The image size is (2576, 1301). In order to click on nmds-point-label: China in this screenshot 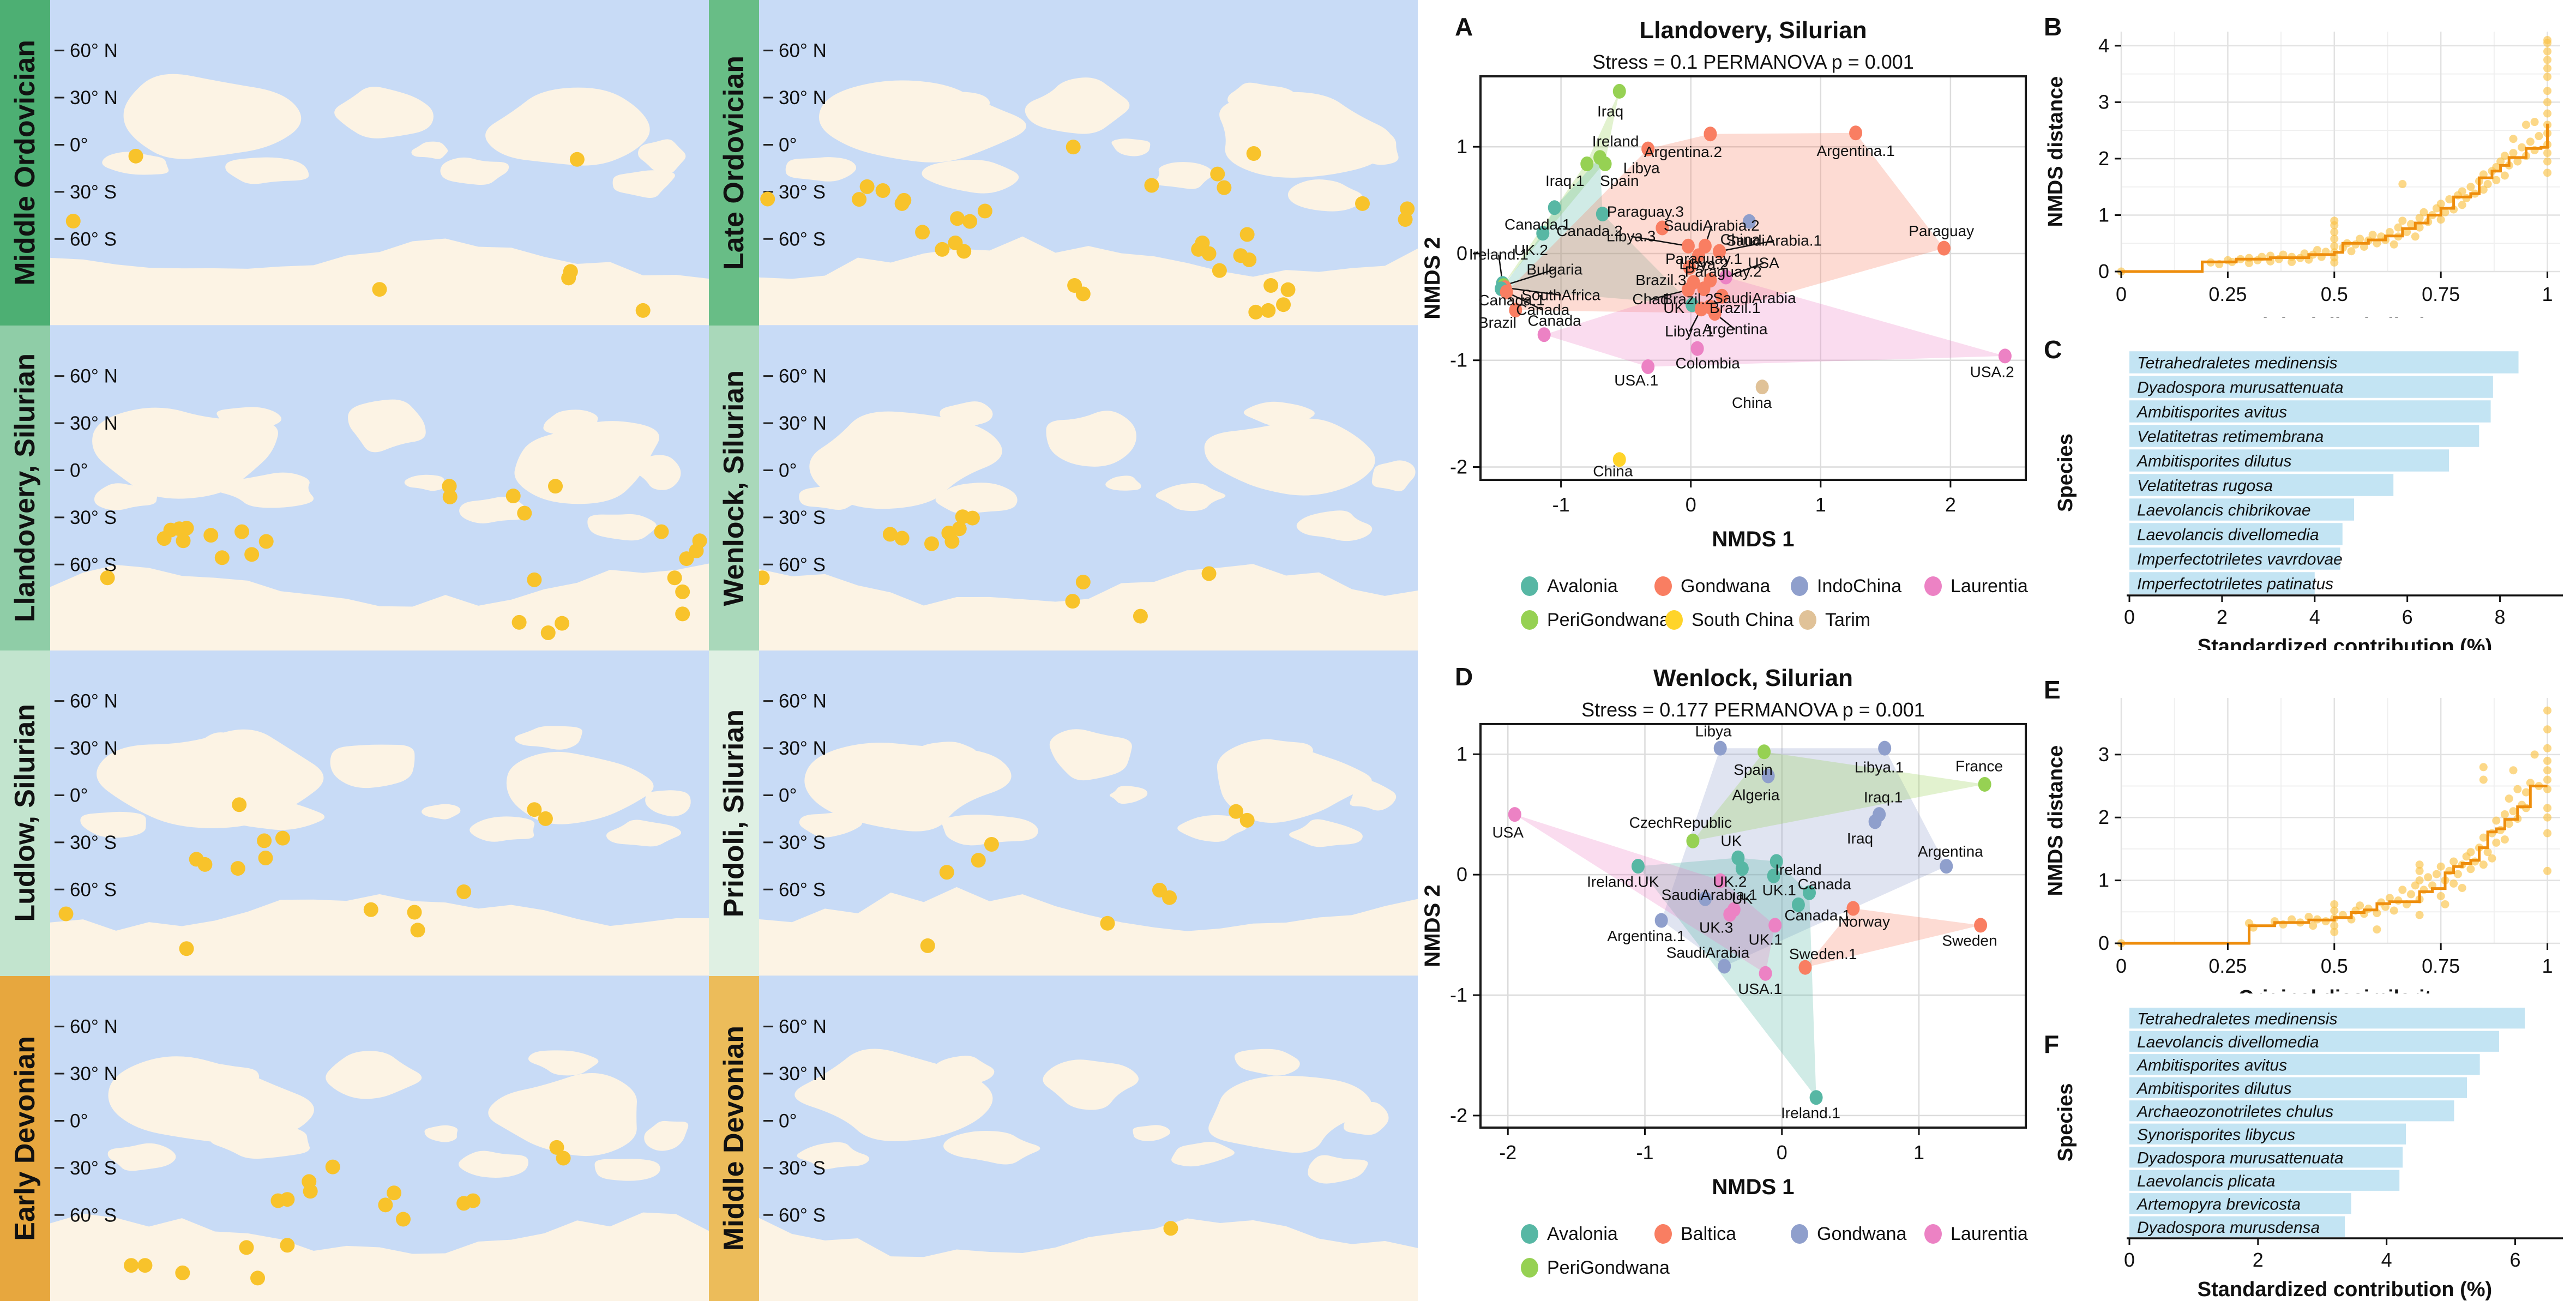, I will do `click(1740, 239)`.